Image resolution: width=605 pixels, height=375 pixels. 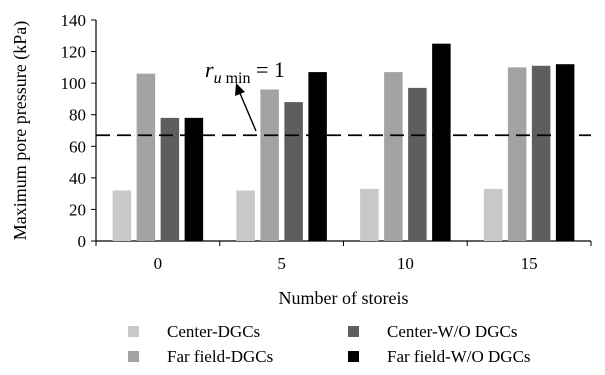 I want to click on y-tick-label: 20, so click(x=77, y=209).